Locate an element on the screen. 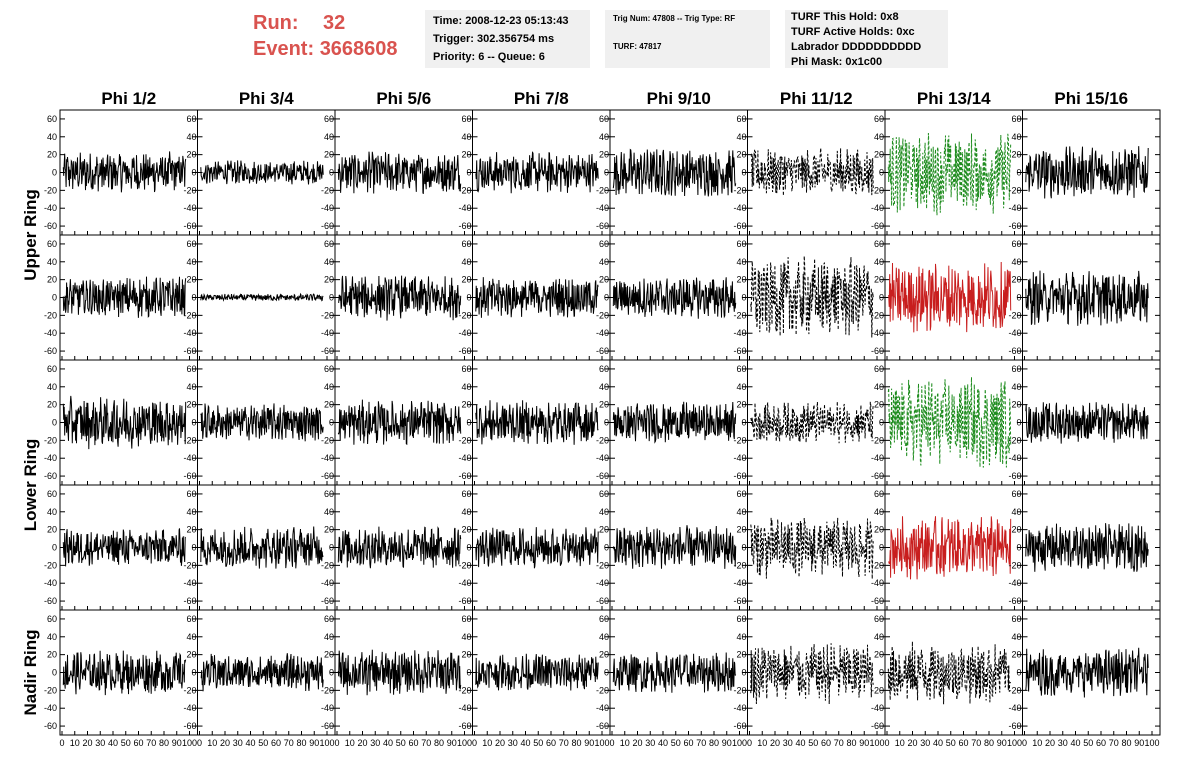  x-tick-label: 30 is located at coordinates (375, 743).